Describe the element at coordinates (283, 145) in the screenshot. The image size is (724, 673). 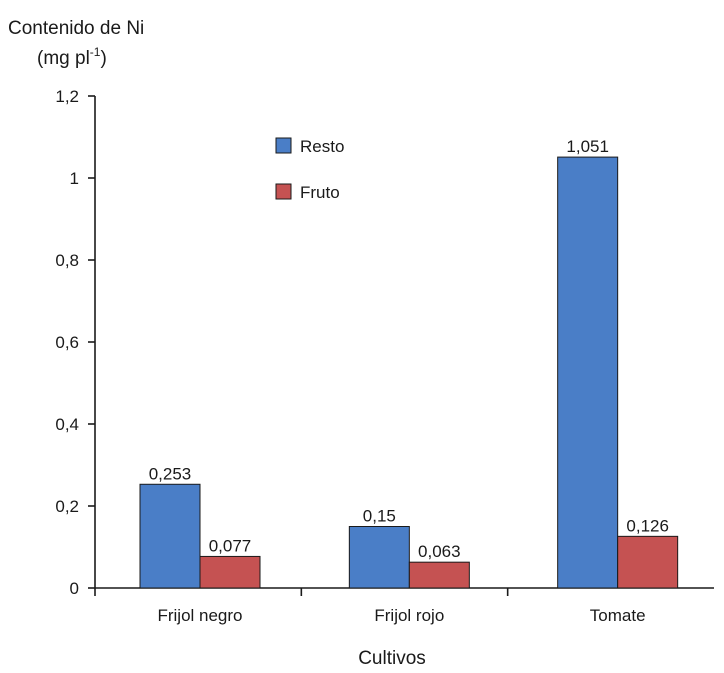
I see `legend-swatch-resto` at that location.